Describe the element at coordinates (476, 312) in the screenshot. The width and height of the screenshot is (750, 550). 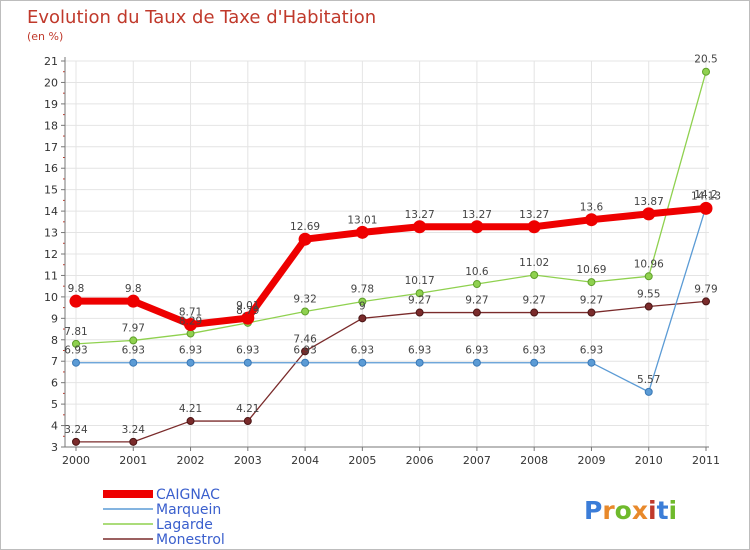
I see `point-monestrol-2007` at that location.